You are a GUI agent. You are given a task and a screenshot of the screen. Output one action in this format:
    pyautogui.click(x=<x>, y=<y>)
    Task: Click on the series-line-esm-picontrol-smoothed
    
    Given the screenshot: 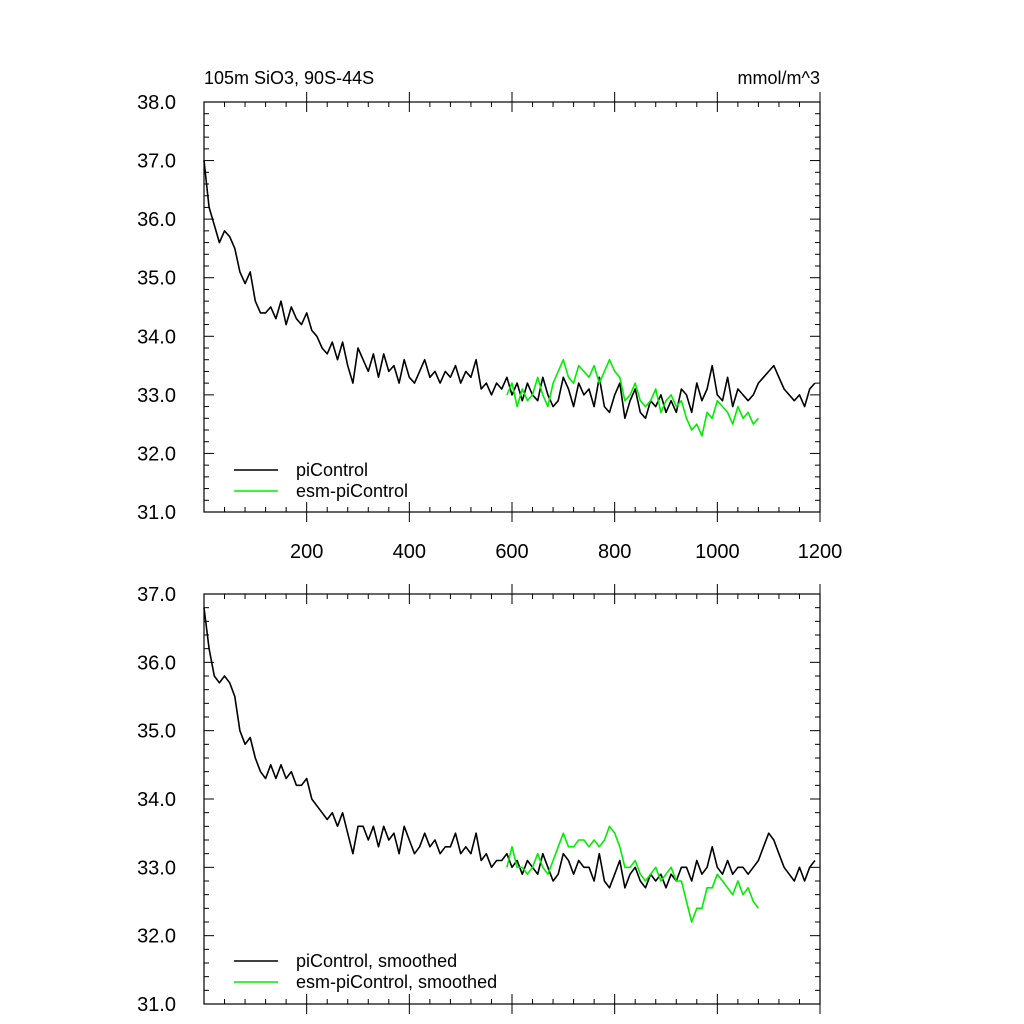 What is the action you would take?
    pyautogui.click(x=633, y=874)
    